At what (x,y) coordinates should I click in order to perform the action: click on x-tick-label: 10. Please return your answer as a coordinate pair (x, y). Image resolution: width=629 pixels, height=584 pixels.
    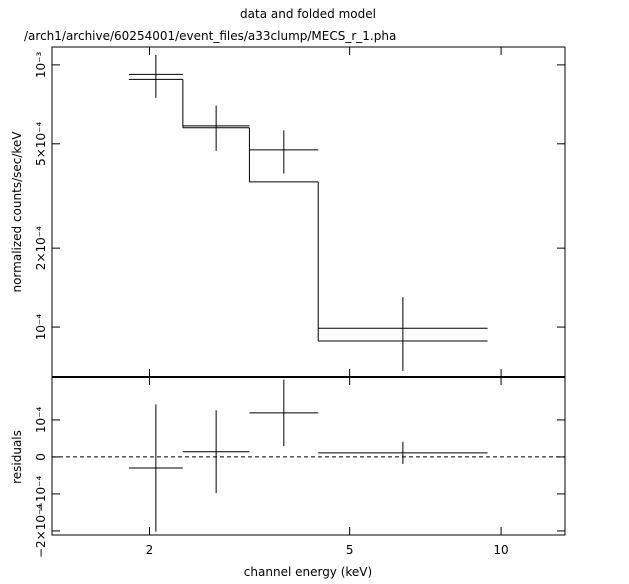
    Looking at the image, I should click on (500, 550).